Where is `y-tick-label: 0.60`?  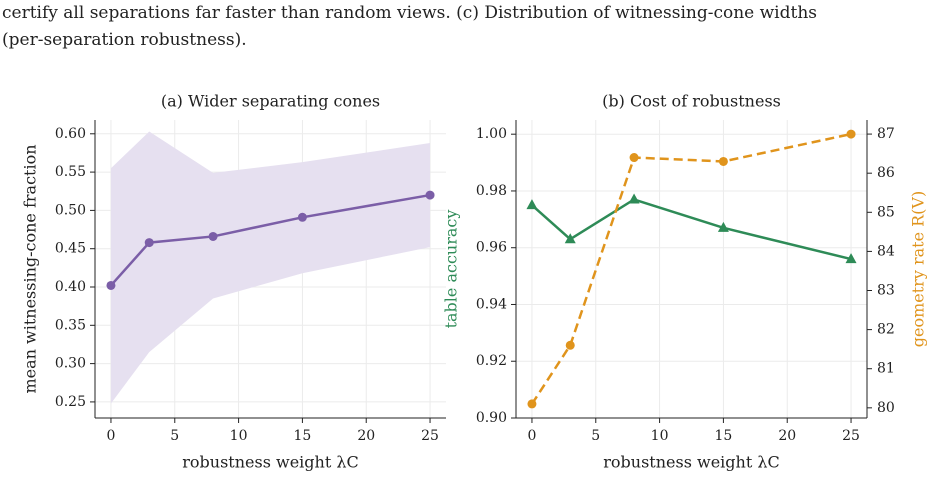
y-tick-label: 0.60 is located at coordinates (70, 134).